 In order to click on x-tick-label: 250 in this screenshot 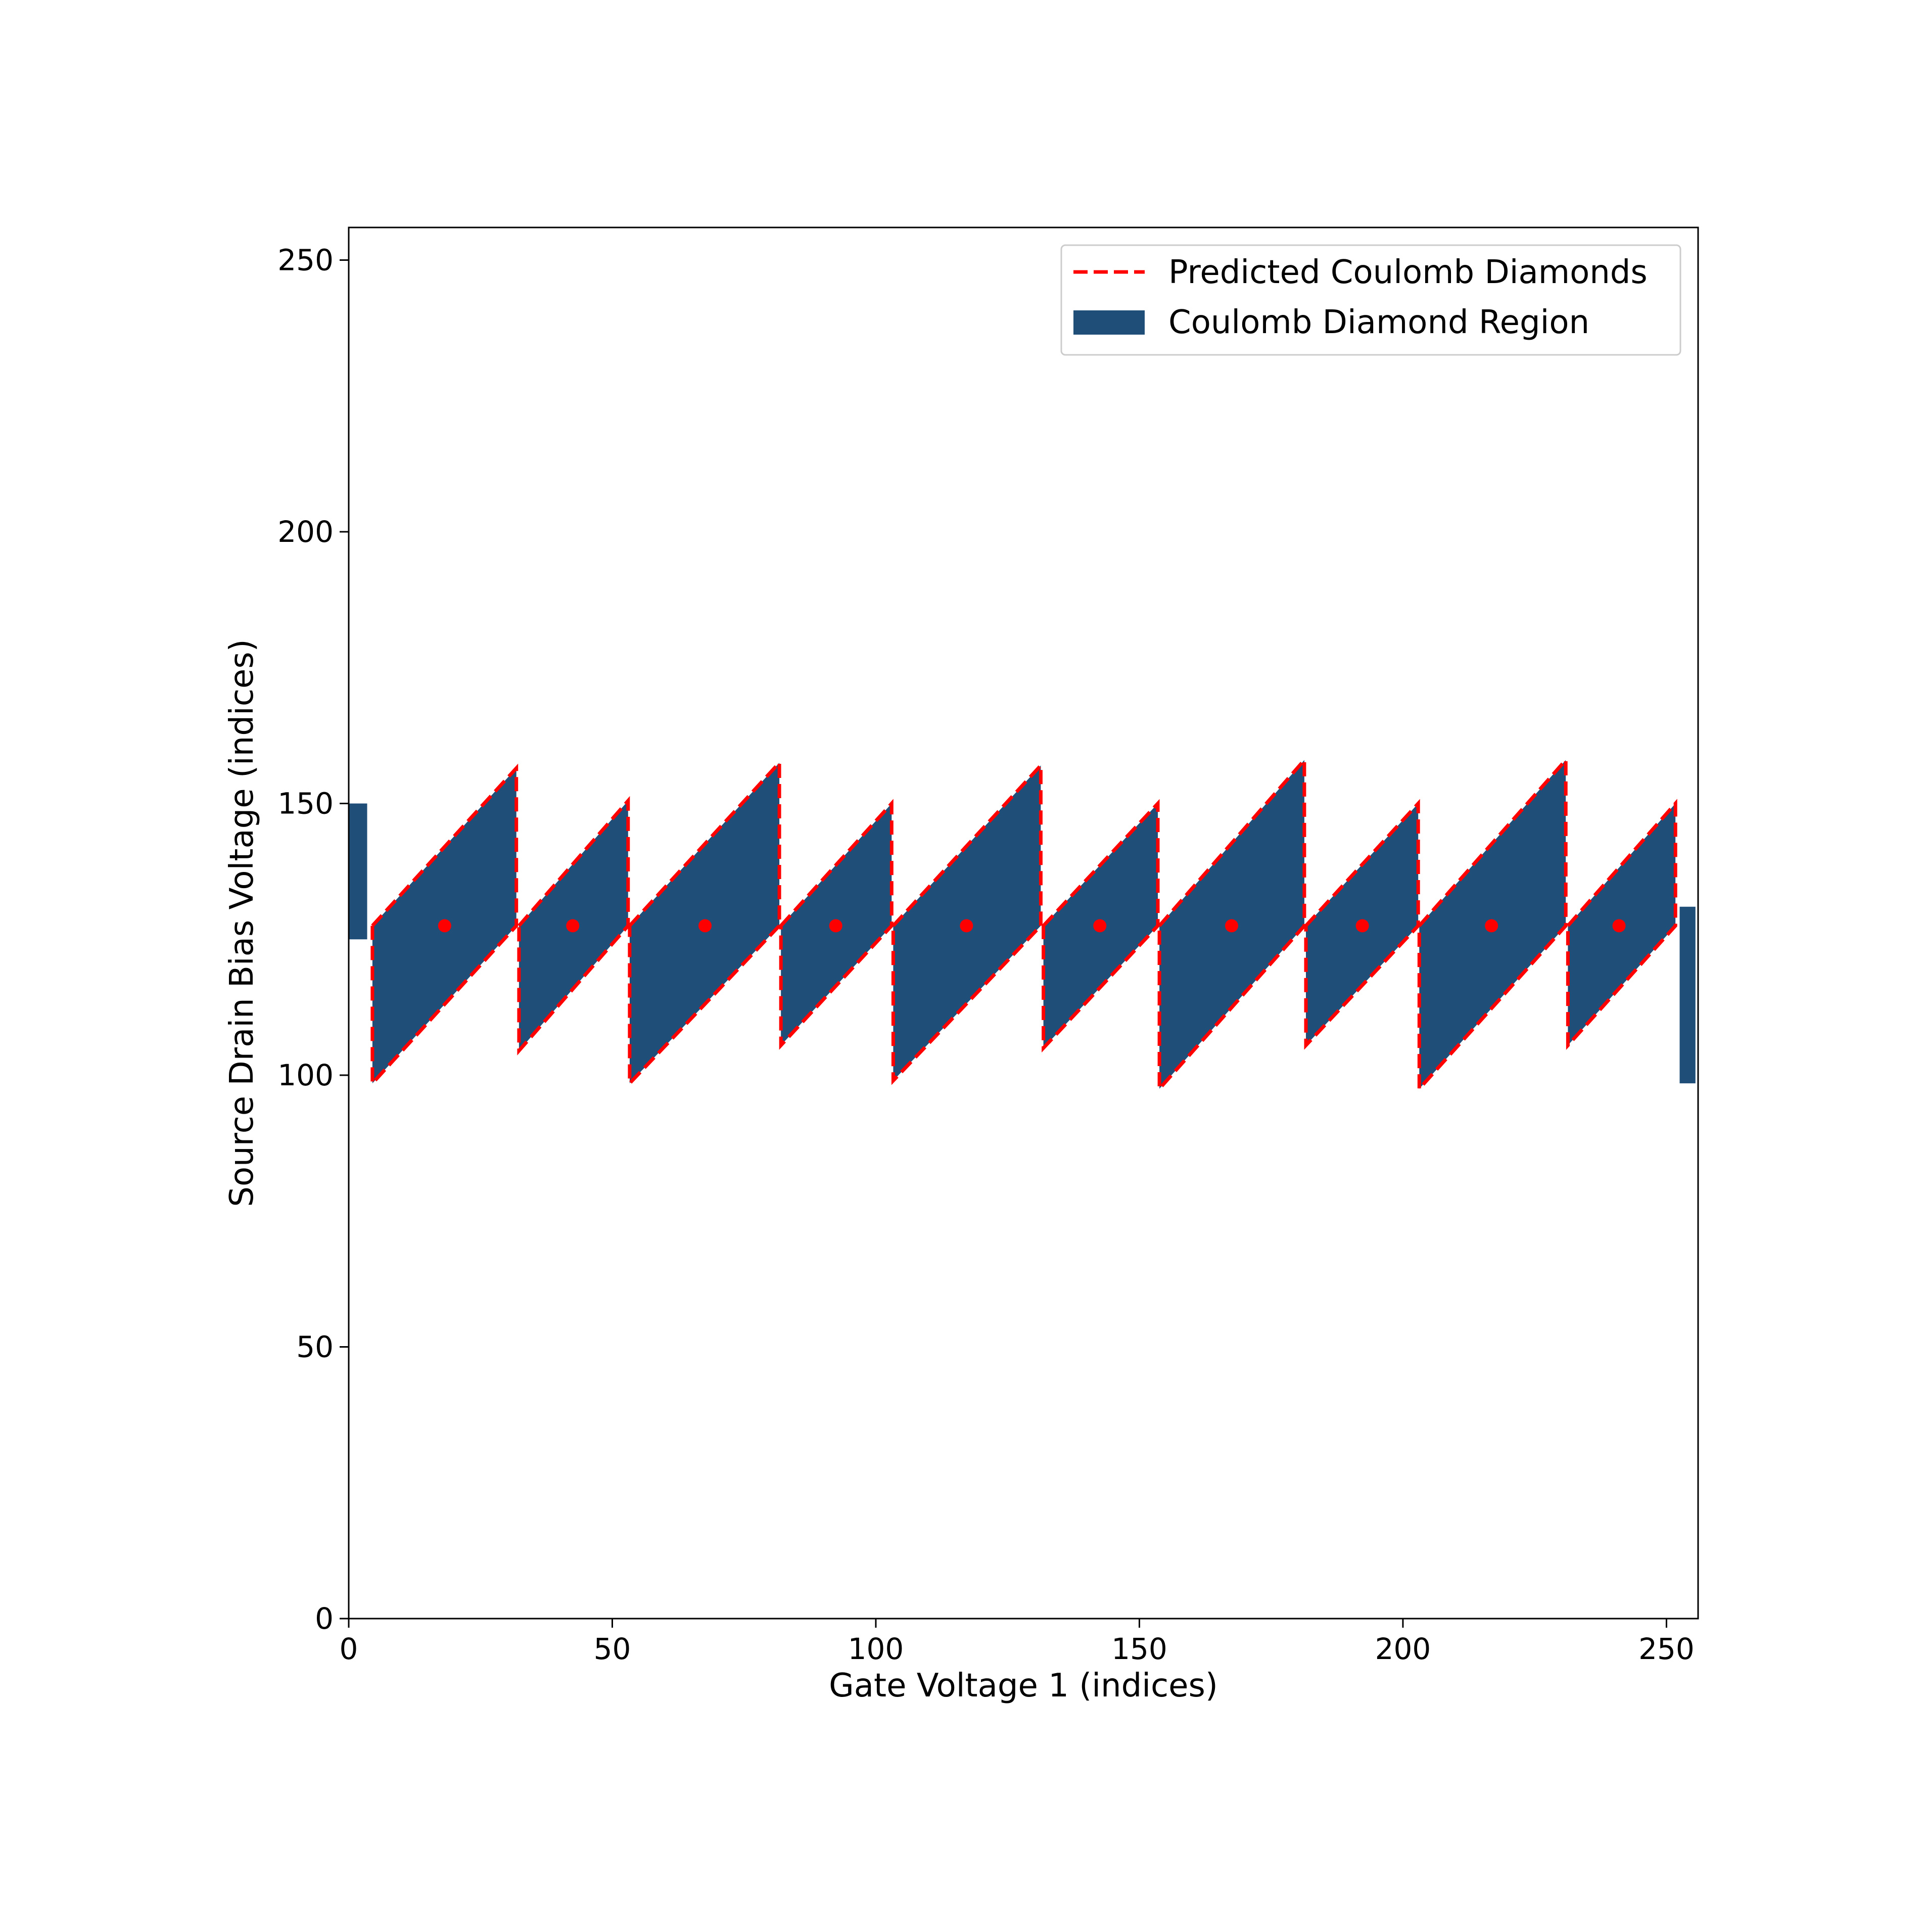, I will do `click(1666, 1649)`.